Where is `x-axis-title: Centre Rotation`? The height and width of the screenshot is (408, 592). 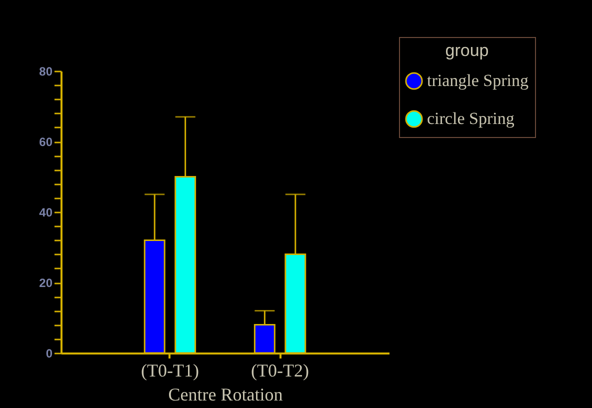 x-axis-title: Centre Rotation is located at coordinates (225, 394).